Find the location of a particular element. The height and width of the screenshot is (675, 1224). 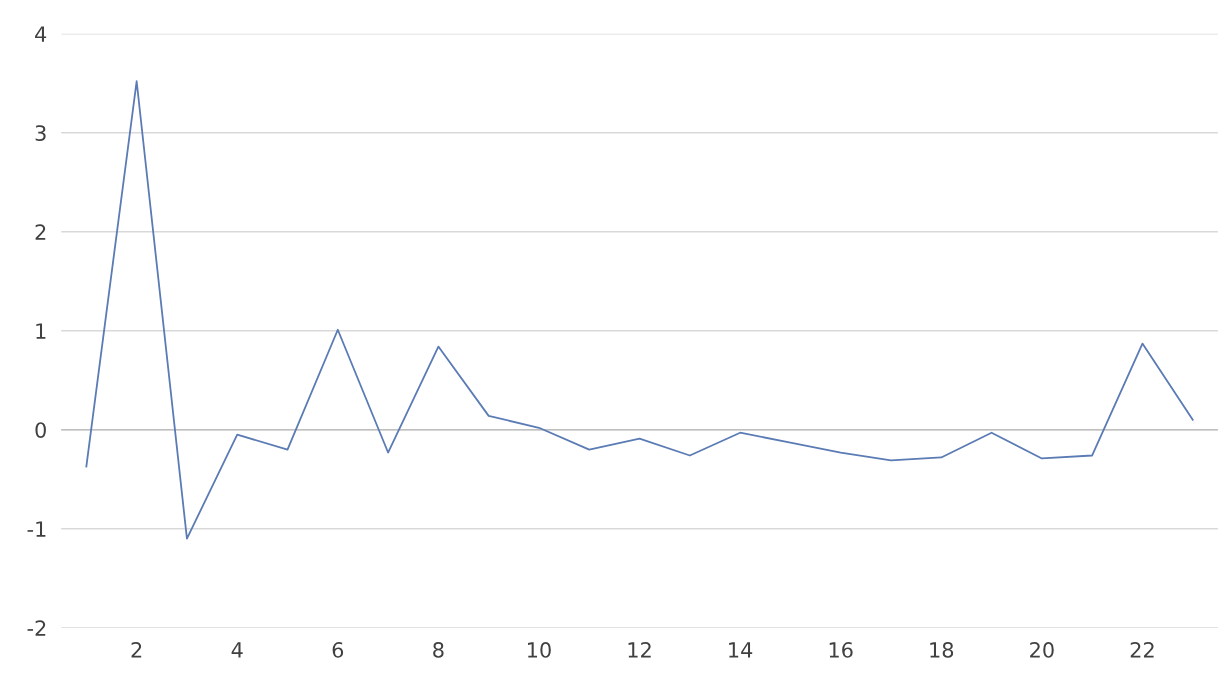

x-tick-label: 22 is located at coordinates (1142, 650).